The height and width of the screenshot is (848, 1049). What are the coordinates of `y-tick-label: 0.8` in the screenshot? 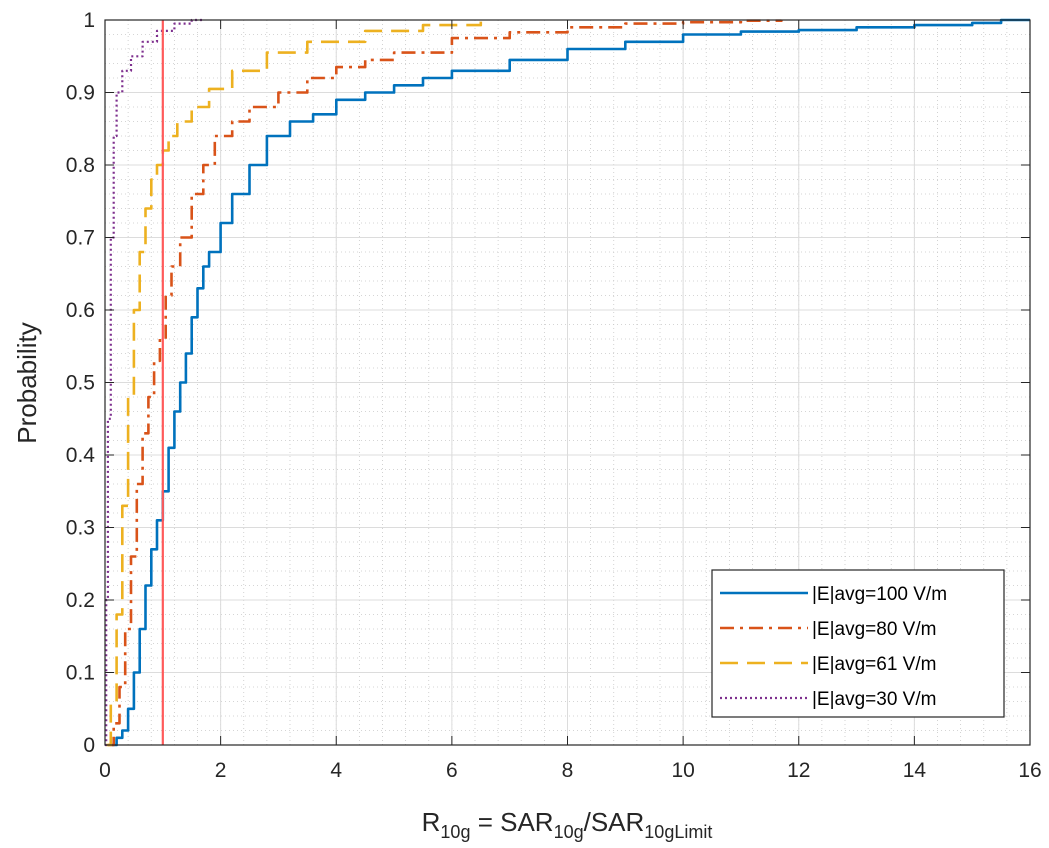 It's located at (80, 165).